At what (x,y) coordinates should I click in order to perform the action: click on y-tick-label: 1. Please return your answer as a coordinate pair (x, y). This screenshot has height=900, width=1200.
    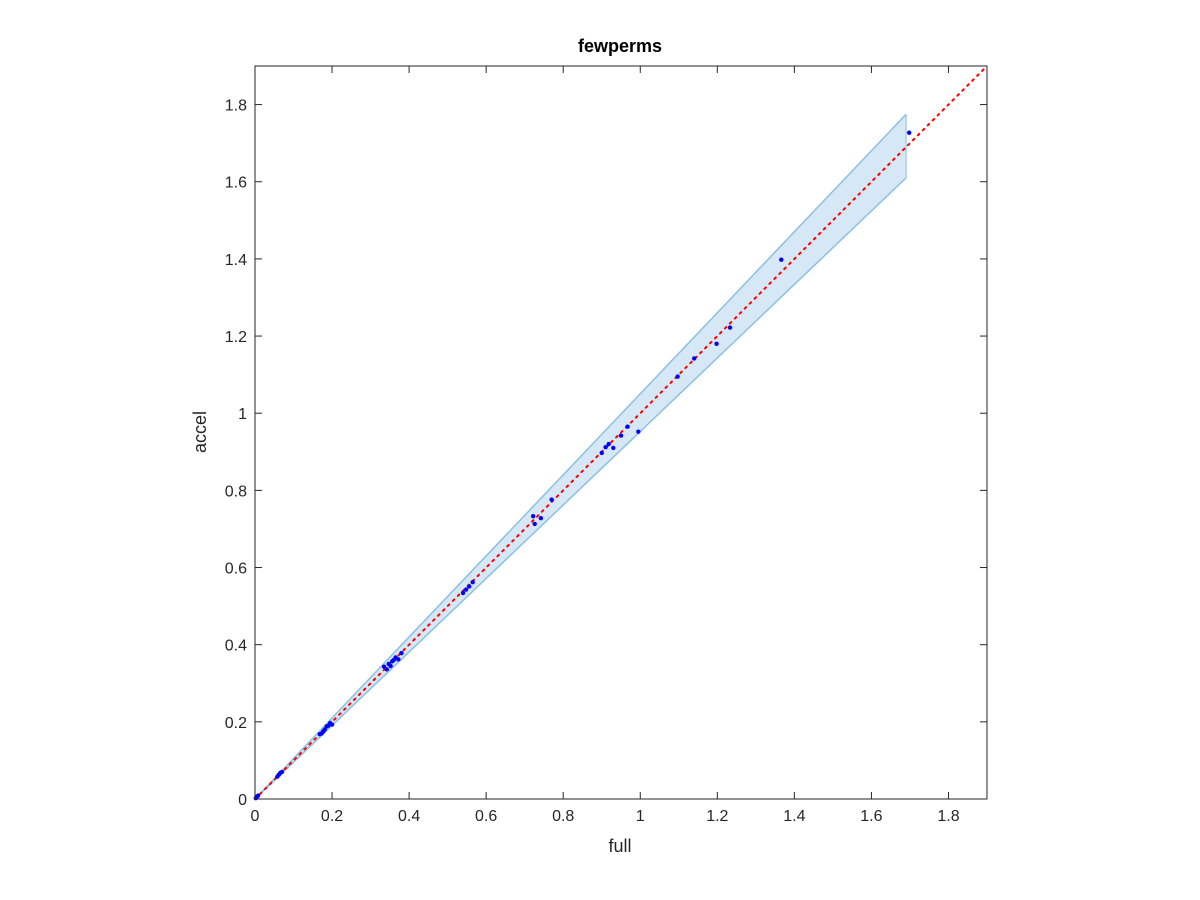
    Looking at the image, I should click on (242, 414).